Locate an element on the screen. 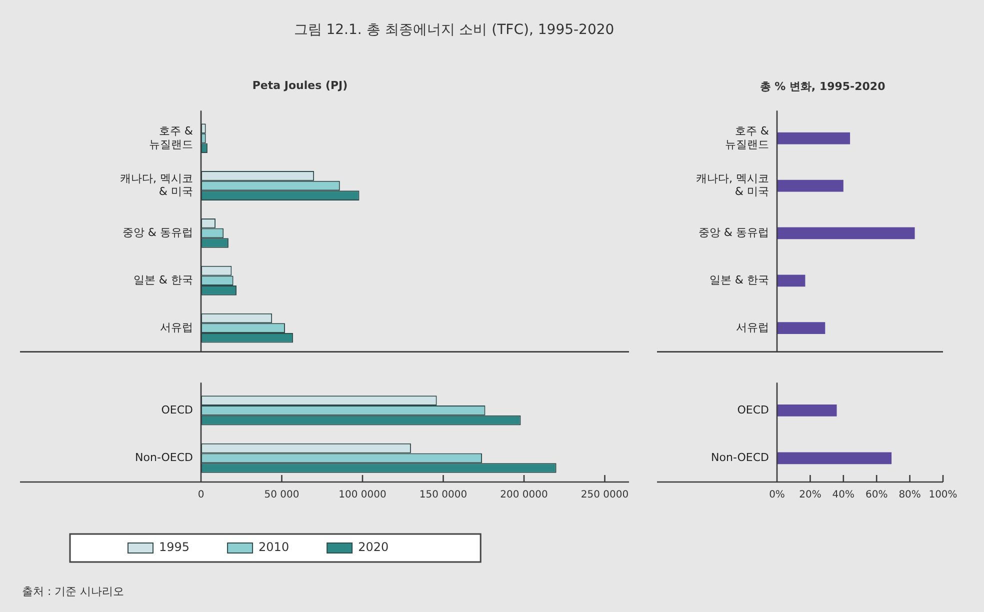 The width and height of the screenshot is (984, 612). legend-label: 1995 is located at coordinates (174, 547).